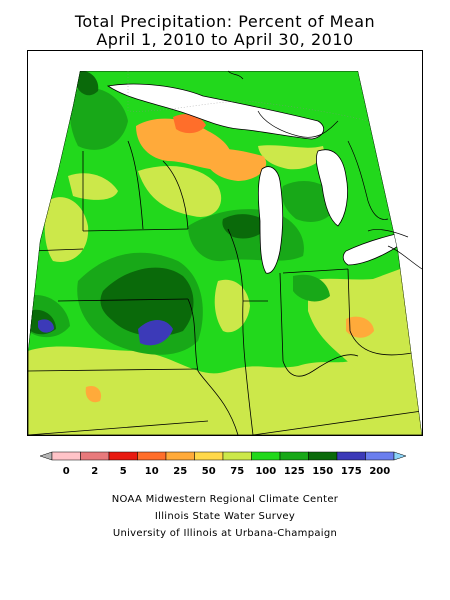 The width and height of the screenshot is (450, 600). What do you see at coordinates (360, 327) in the screenshot?
I see `region-50-75-ohio` at bounding box center [360, 327].